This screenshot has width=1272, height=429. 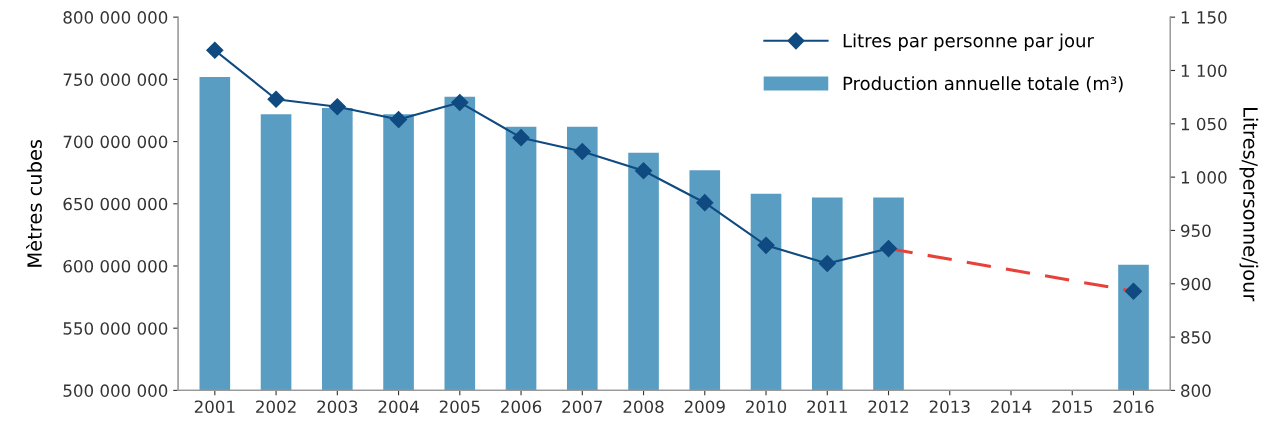 What do you see at coordinates (337, 407) in the screenshot?
I see `x-tick-label: 2003` at bounding box center [337, 407].